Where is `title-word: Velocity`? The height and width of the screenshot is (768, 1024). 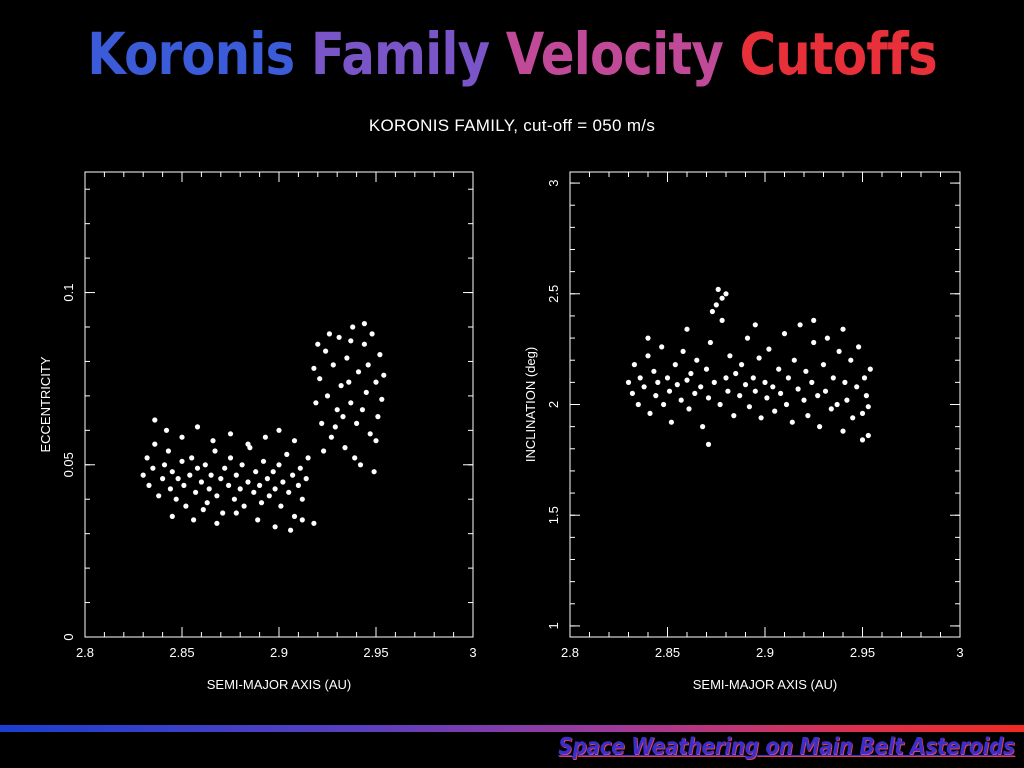
title-word: Velocity is located at coordinates (614, 54).